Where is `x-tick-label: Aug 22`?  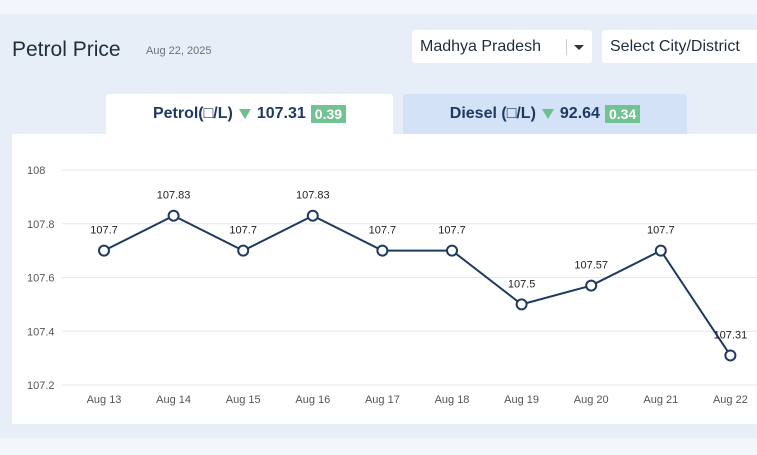 x-tick-label: Aug 22 is located at coordinates (730, 400).